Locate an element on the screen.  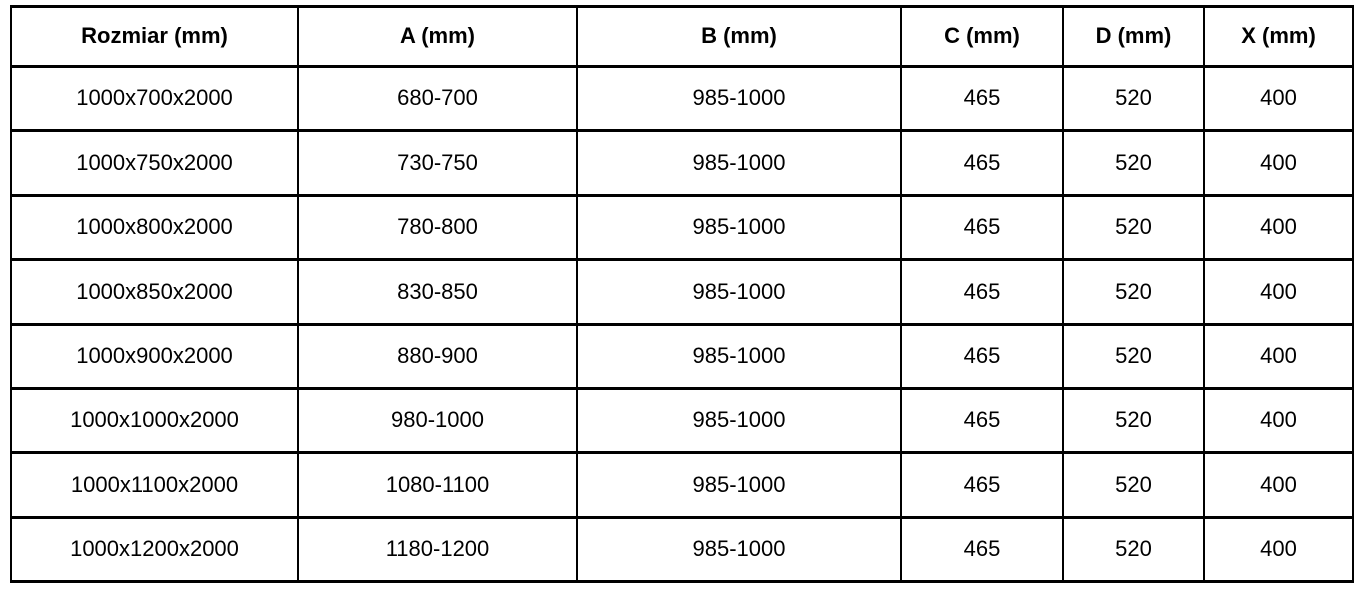
cell-rozmiar: 1000x800x2000 is located at coordinates (154, 227).